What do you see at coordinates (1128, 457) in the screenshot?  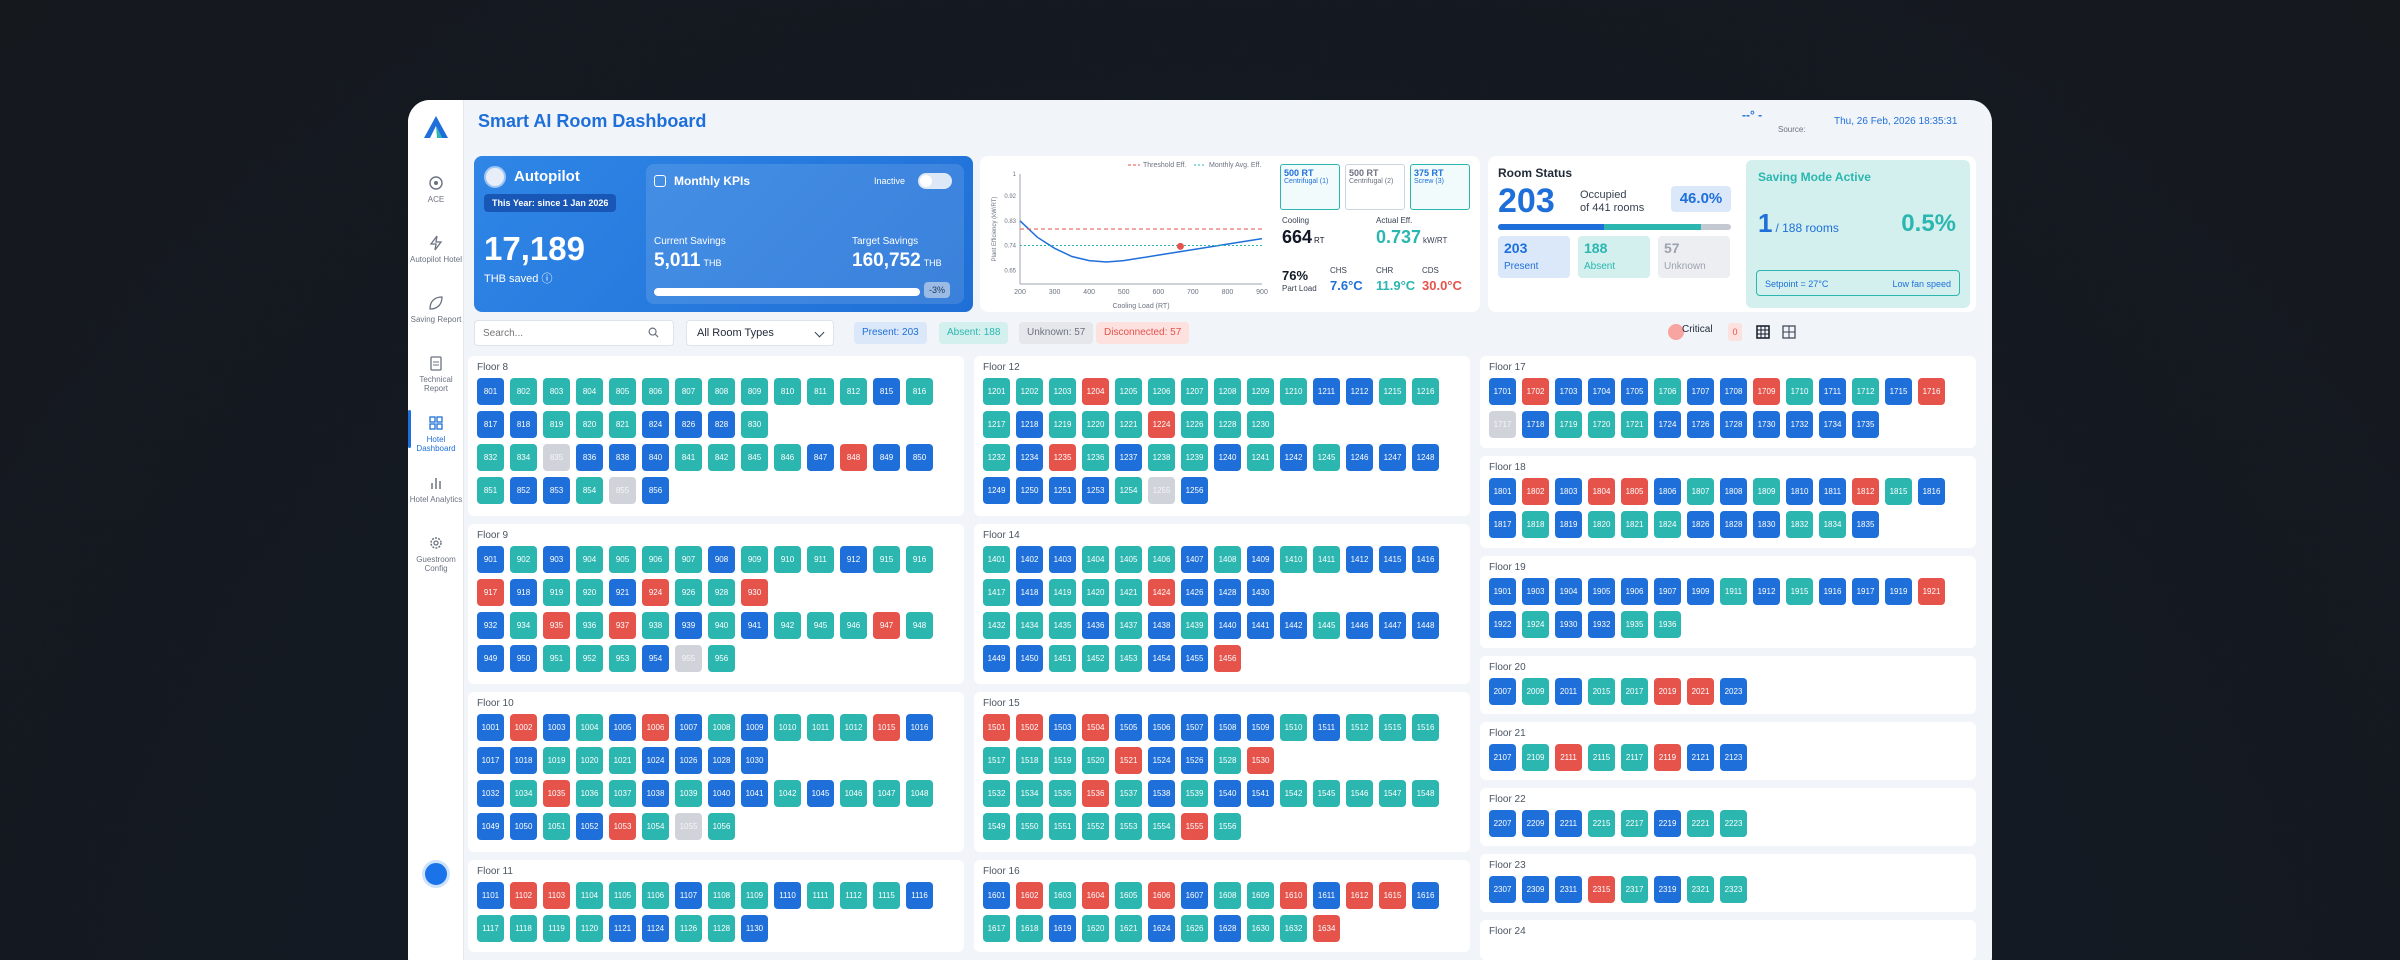 I see `room-tile: 1237` at bounding box center [1128, 457].